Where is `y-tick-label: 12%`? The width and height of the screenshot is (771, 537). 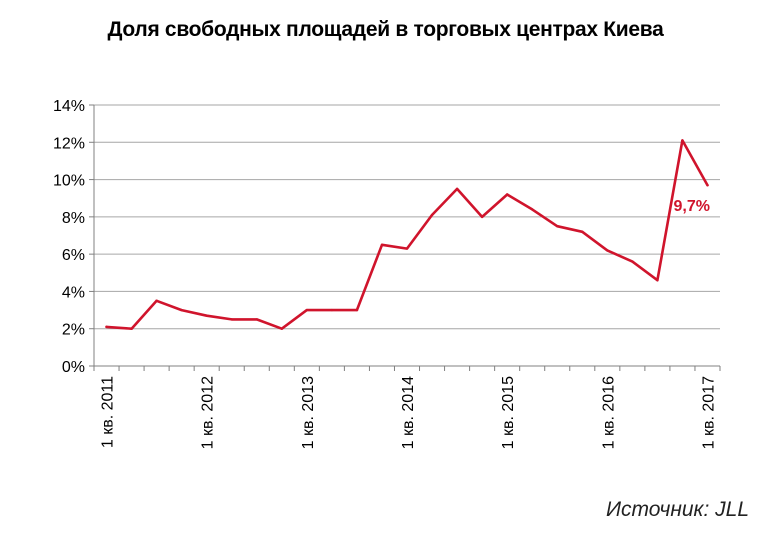
y-tick-label: 12% is located at coordinates (69, 143).